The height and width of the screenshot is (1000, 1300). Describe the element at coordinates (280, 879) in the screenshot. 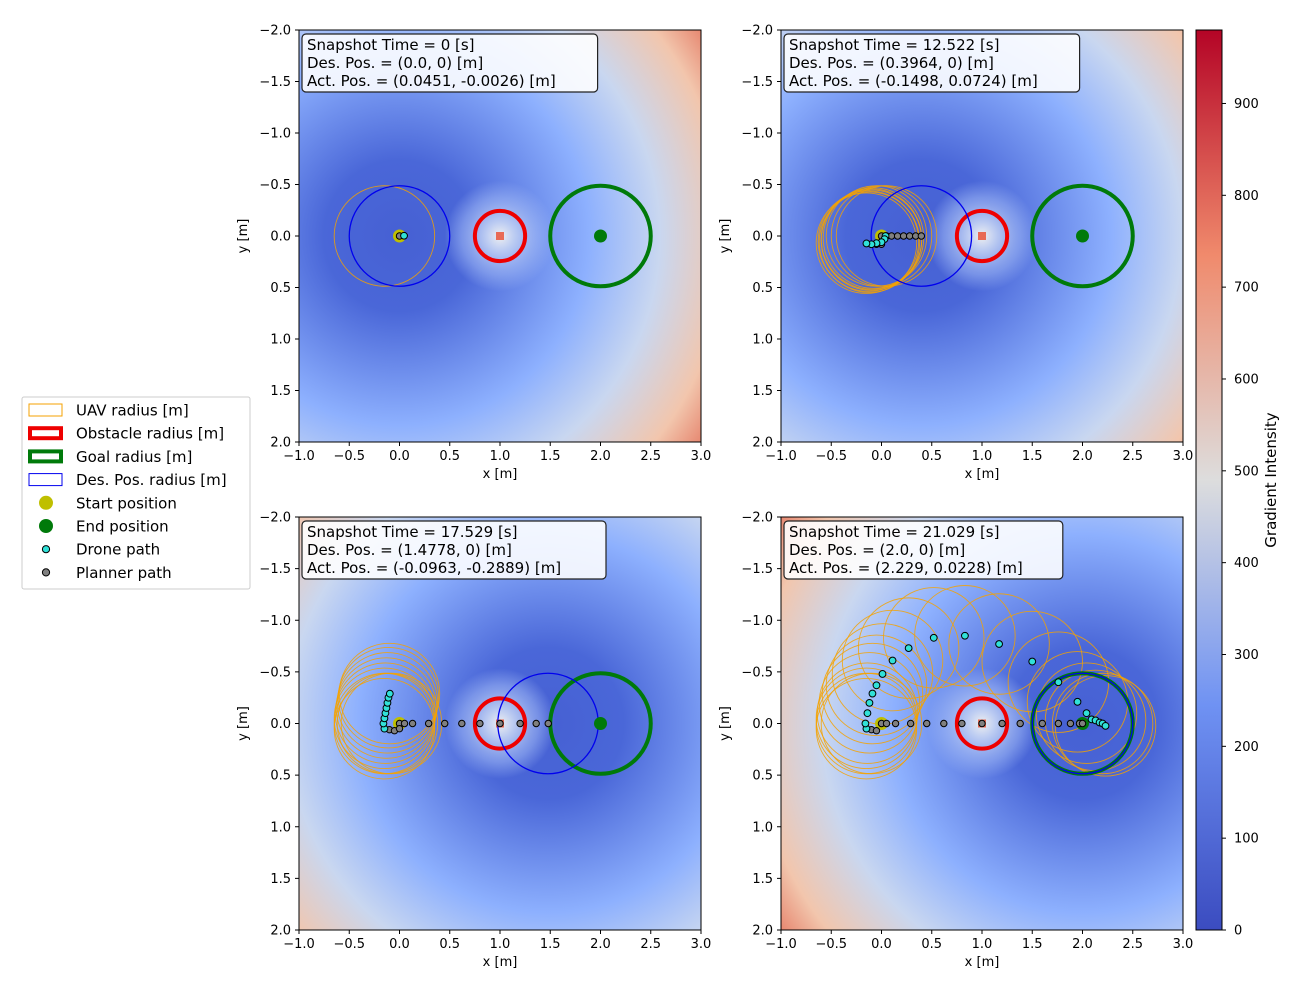

I see `y-tick-label: 1.5` at that location.